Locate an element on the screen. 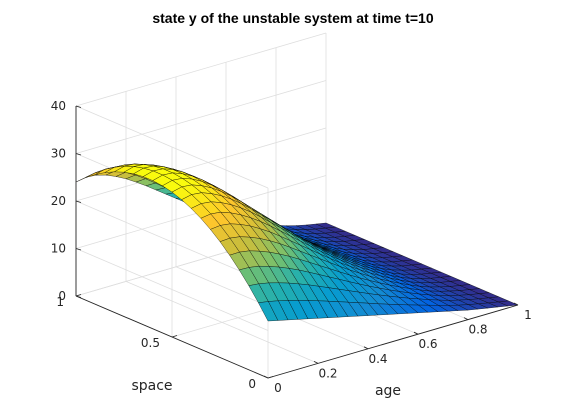 The width and height of the screenshot is (570, 420). age-axis-ticks: 0 0.2 0.4 0.6 0.8 1 is located at coordinates (397, 348).